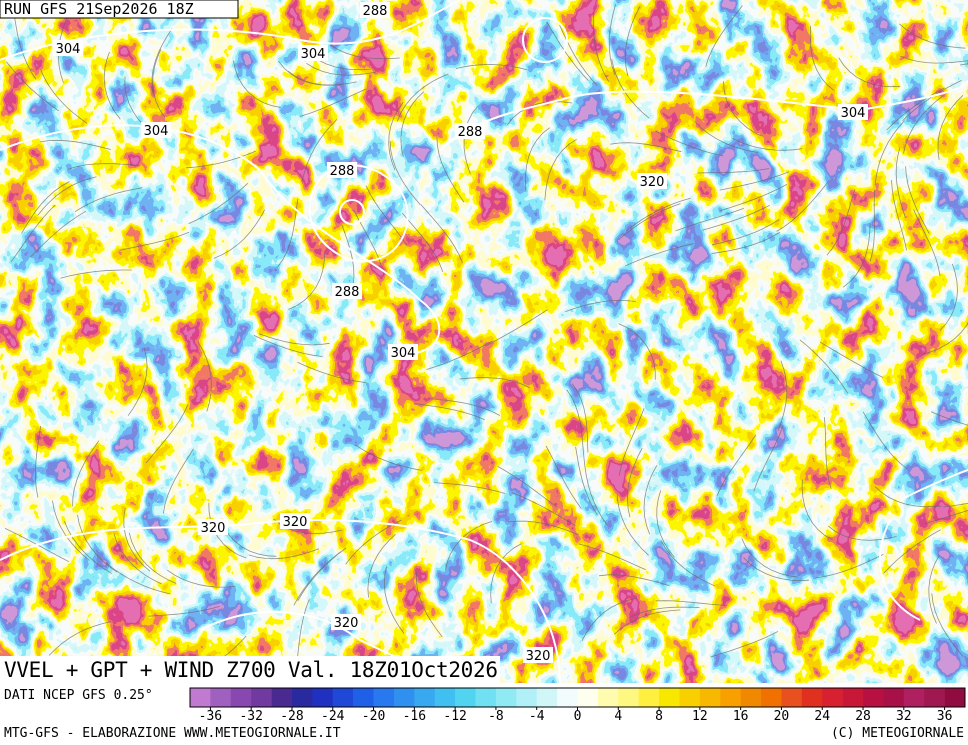 The height and width of the screenshot is (745, 968). What do you see at coordinates (496, 716) in the screenshot?
I see `colorbar-tick-label: -8` at bounding box center [496, 716].